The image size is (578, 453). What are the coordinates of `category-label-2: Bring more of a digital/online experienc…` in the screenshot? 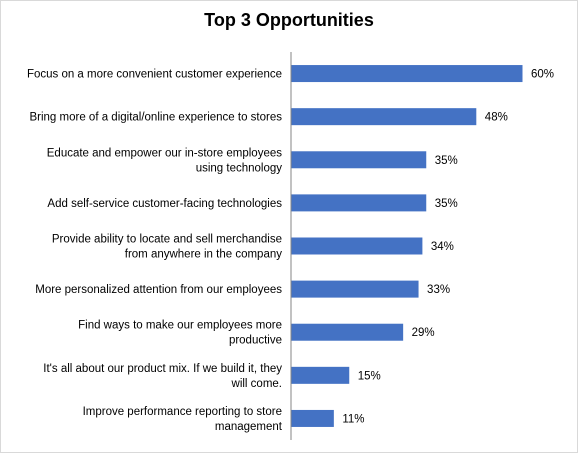 It's located at (155, 118).